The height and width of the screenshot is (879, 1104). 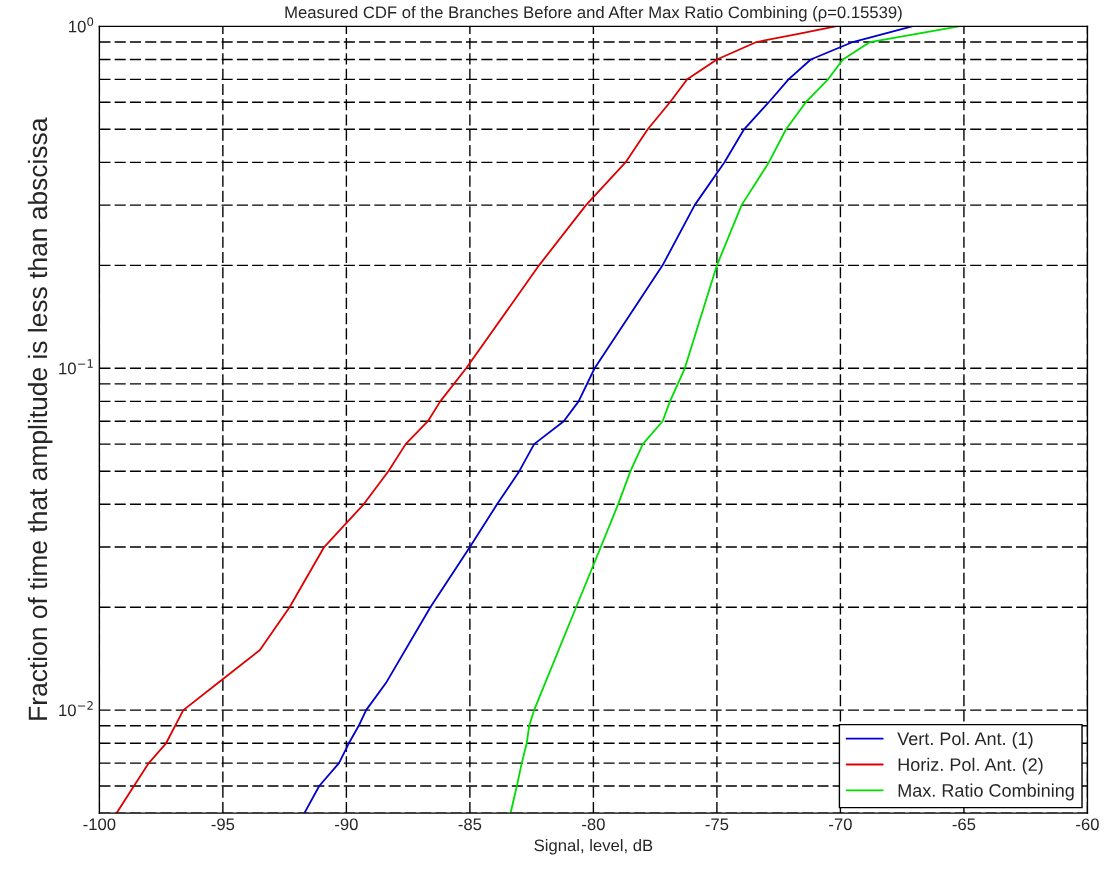 I want to click on x-tick-label: -75, so click(x=717, y=824).